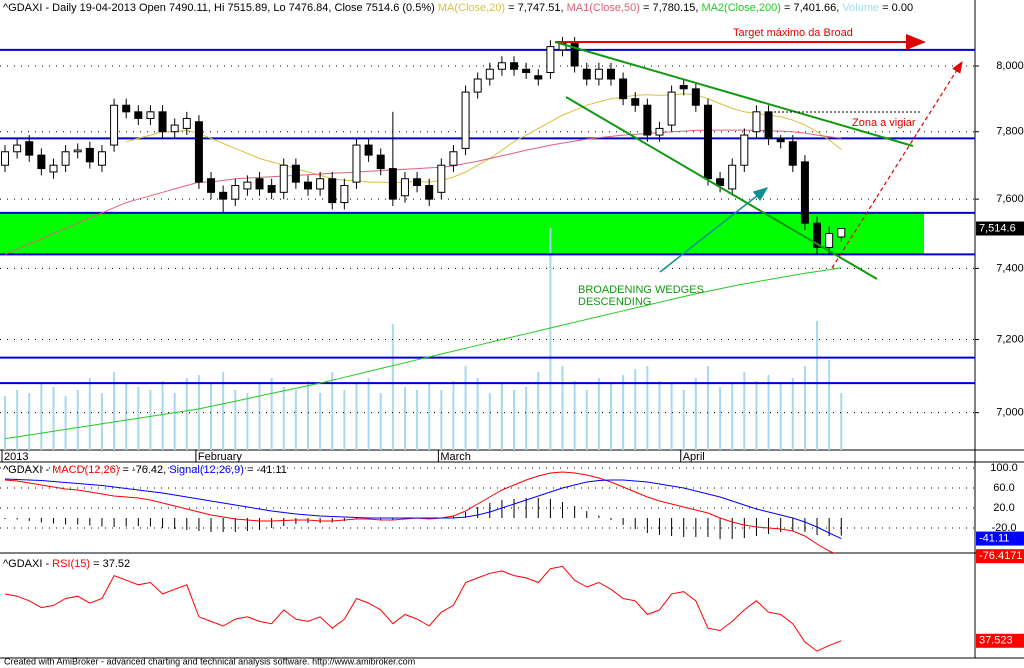 This screenshot has width=1024, height=668. I want to click on value-box-label: 37.523, so click(996, 641).